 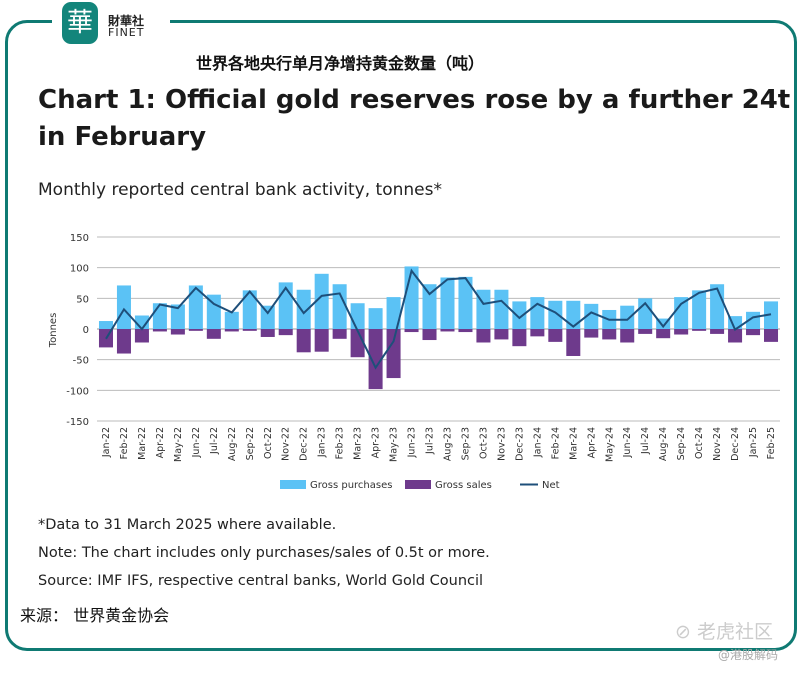 What do you see at coordinates (573, 443) in the screenshot?
I see `x-tick-label: Mar-24` at bounding box center [573, 443].